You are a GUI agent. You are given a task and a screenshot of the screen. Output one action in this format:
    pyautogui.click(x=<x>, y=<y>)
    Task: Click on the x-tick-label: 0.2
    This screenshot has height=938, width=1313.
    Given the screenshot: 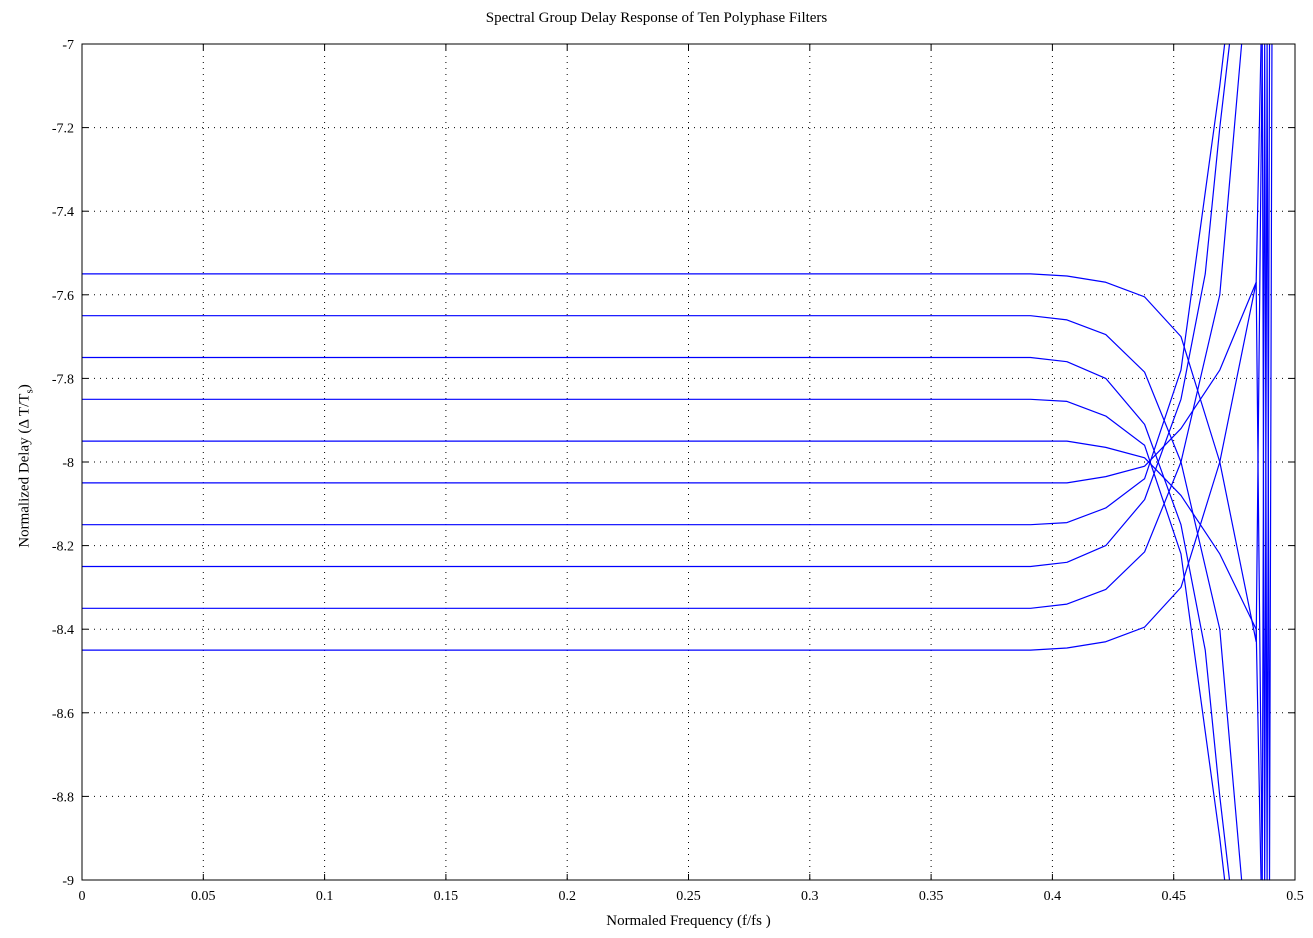 What is the action you would take?
    pyautogui.click(x=567, y=896)
    